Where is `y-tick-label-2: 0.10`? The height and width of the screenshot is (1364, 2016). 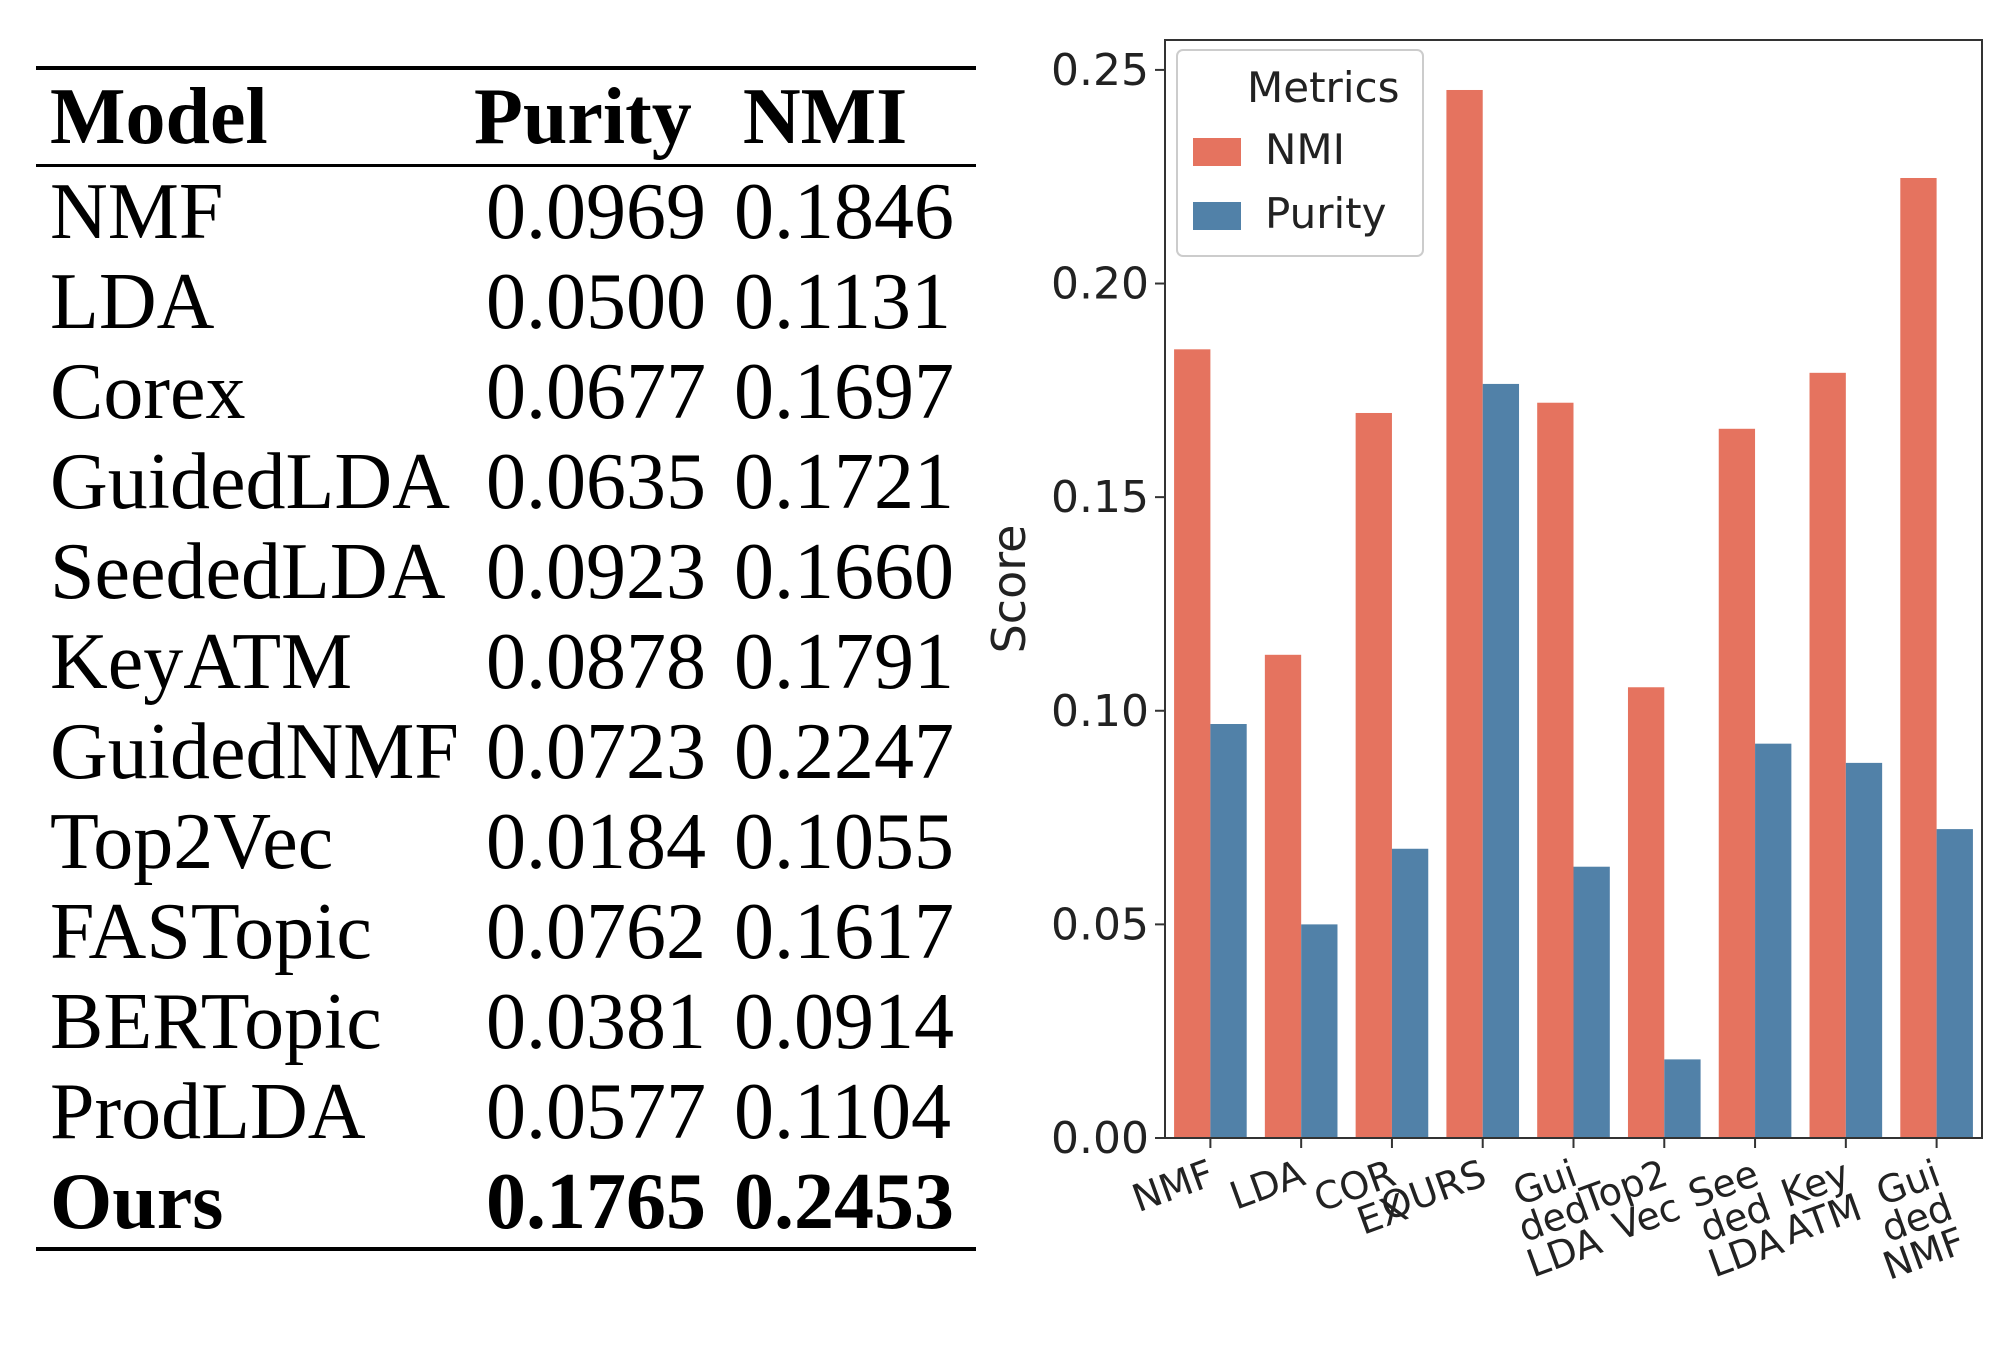 y-tick-label-2: 0.10 is located at coordinates (1100, 711).